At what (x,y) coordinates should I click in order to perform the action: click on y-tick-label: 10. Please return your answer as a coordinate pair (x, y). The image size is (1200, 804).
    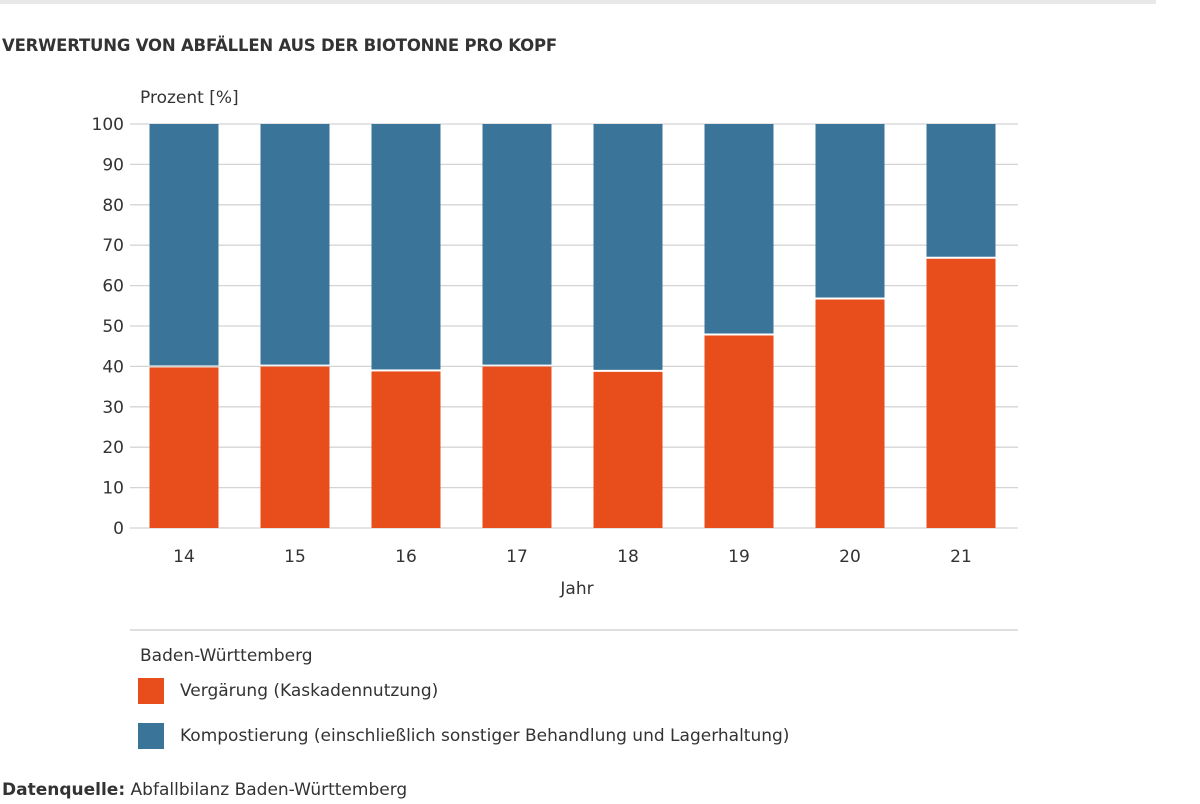
    Looking at the image, I should click on (113, 489).